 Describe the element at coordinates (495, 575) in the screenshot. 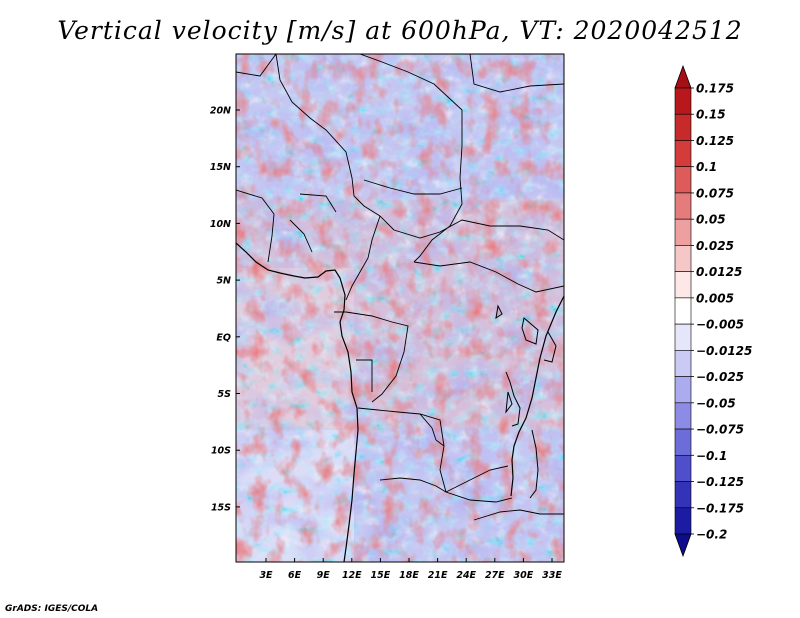

I see `lon-label: 27E` at that location.